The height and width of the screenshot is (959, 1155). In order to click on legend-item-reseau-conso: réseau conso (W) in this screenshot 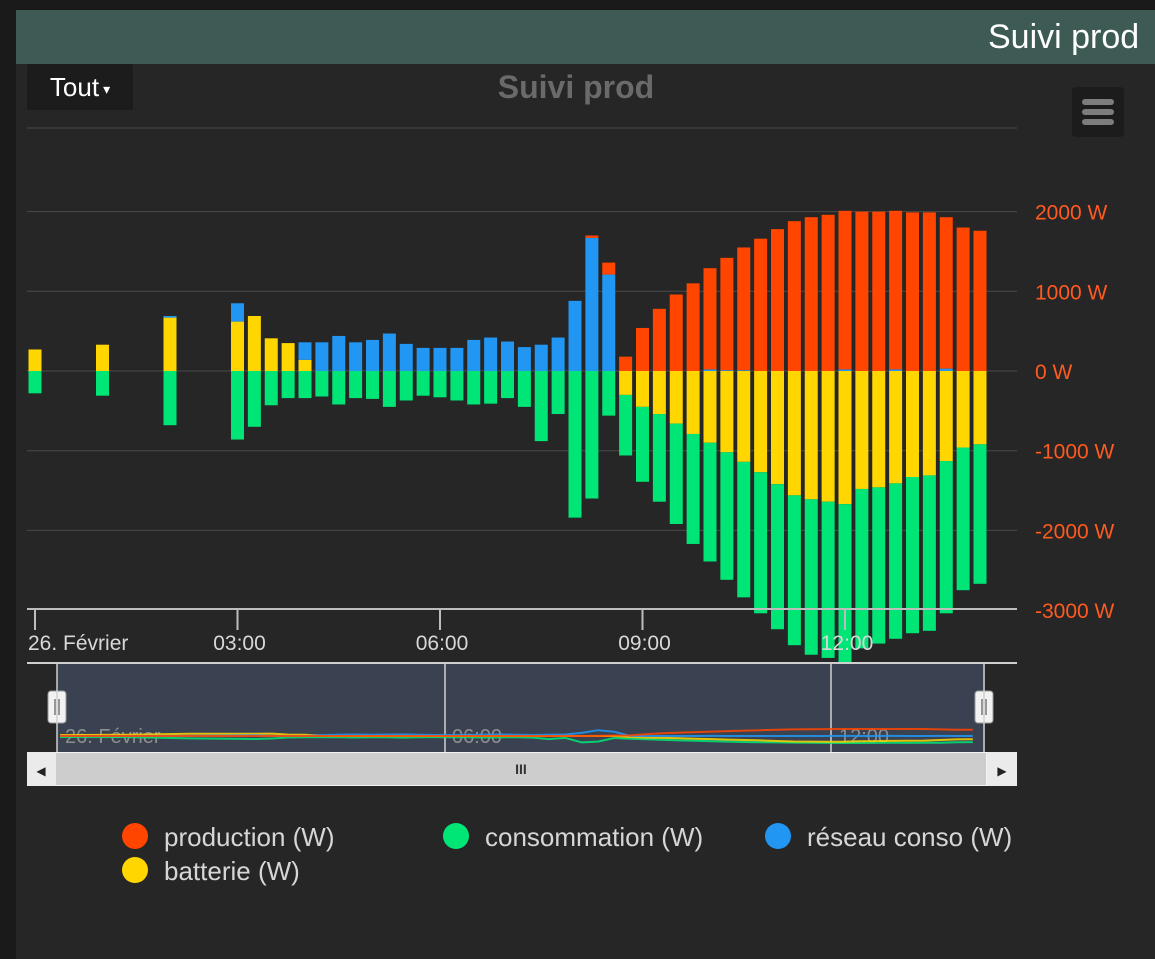, I will do `click(909, 837)`.